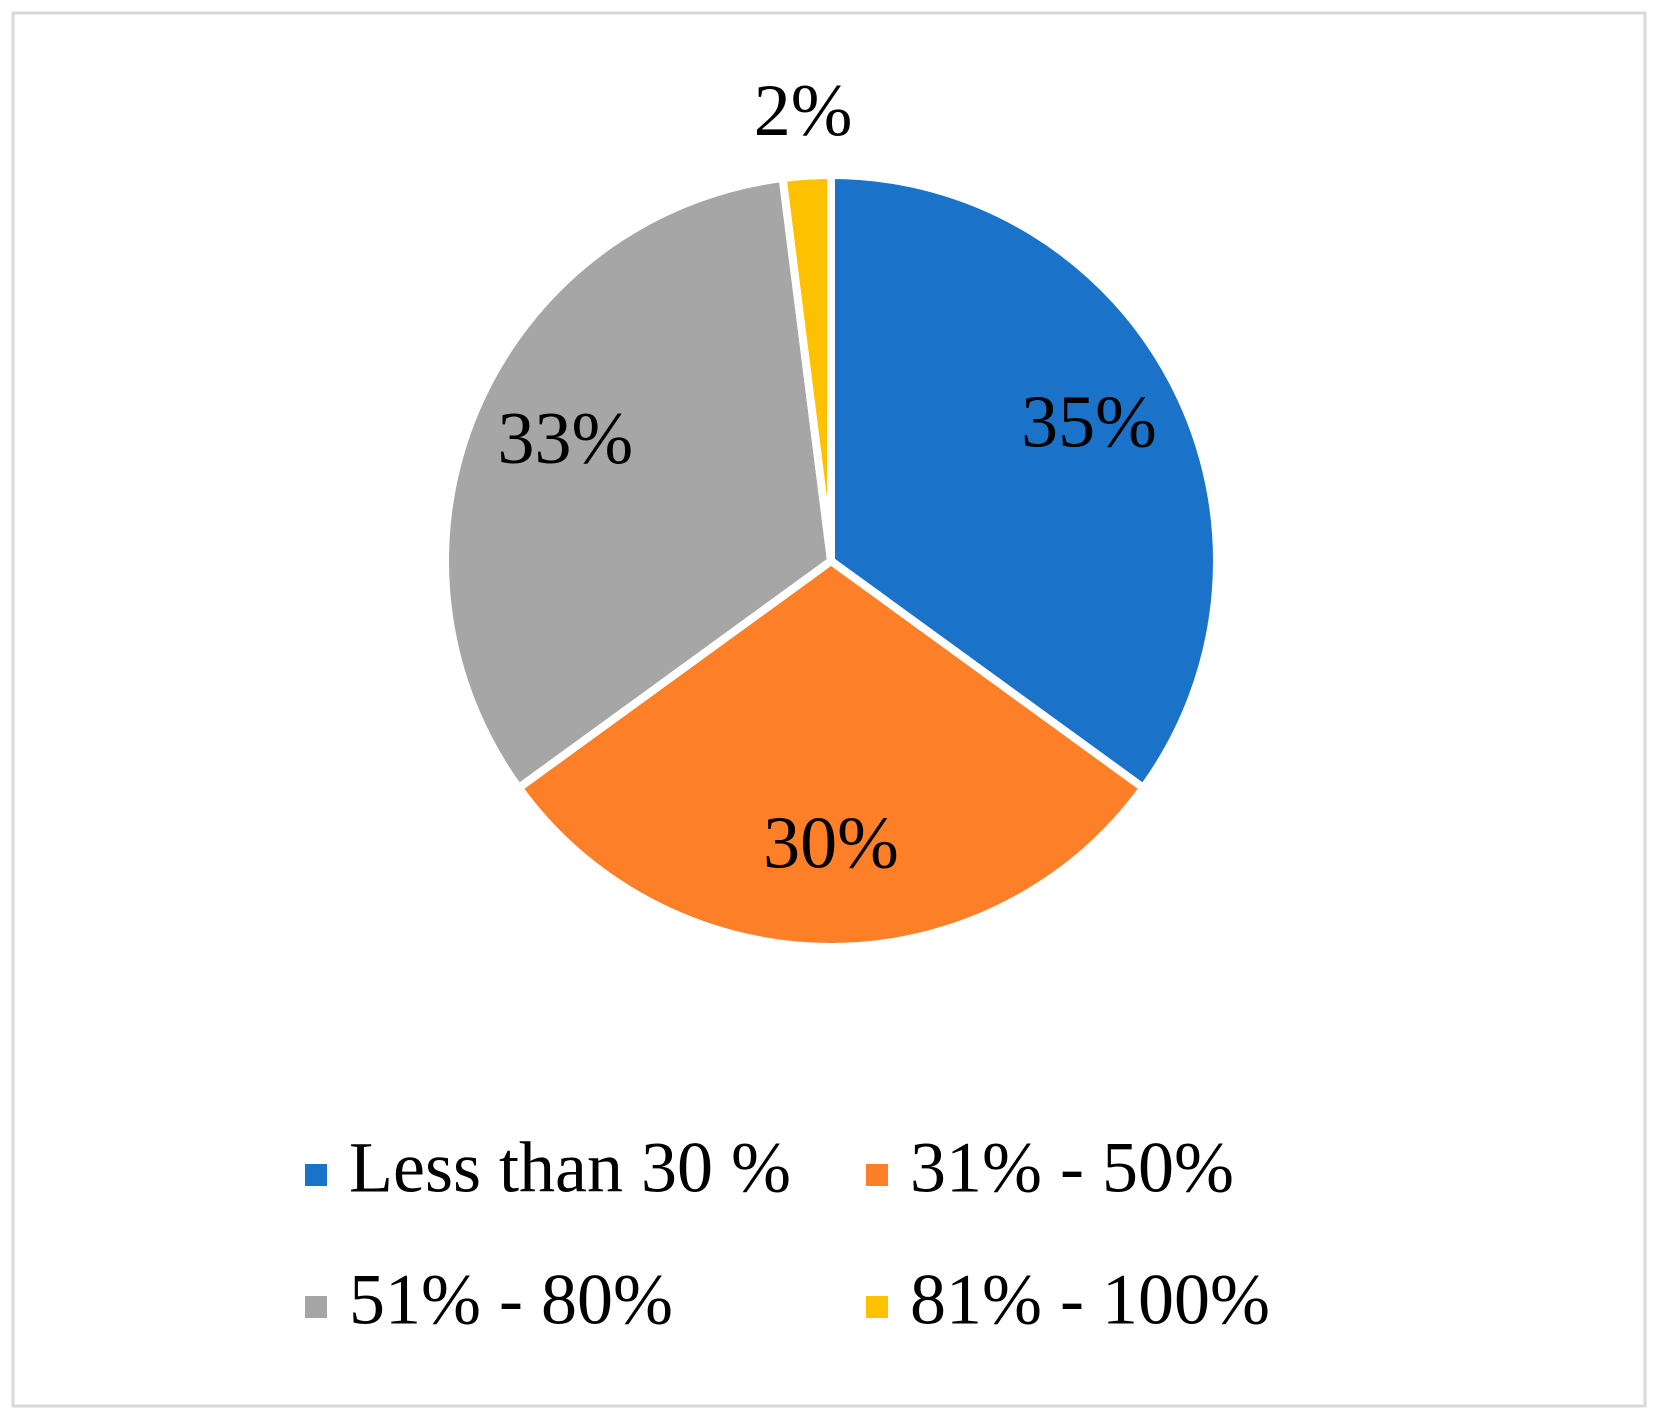  I want to click on data-label: 35%, so click(1089, 423).